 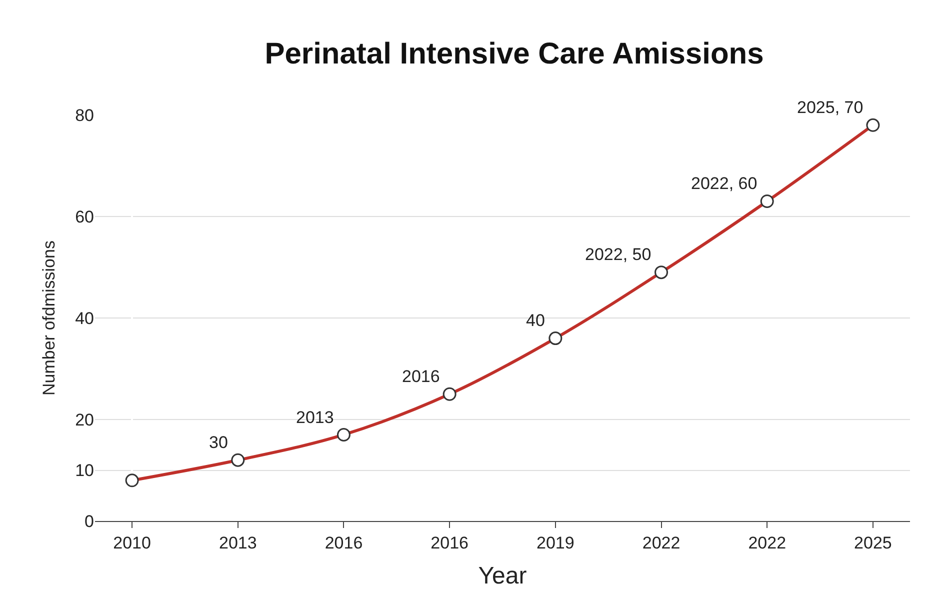 What do you see at coordinates (84, 318) in the screenshot?
I see `y-tick-label: 40` at bounding box center [84, 318].